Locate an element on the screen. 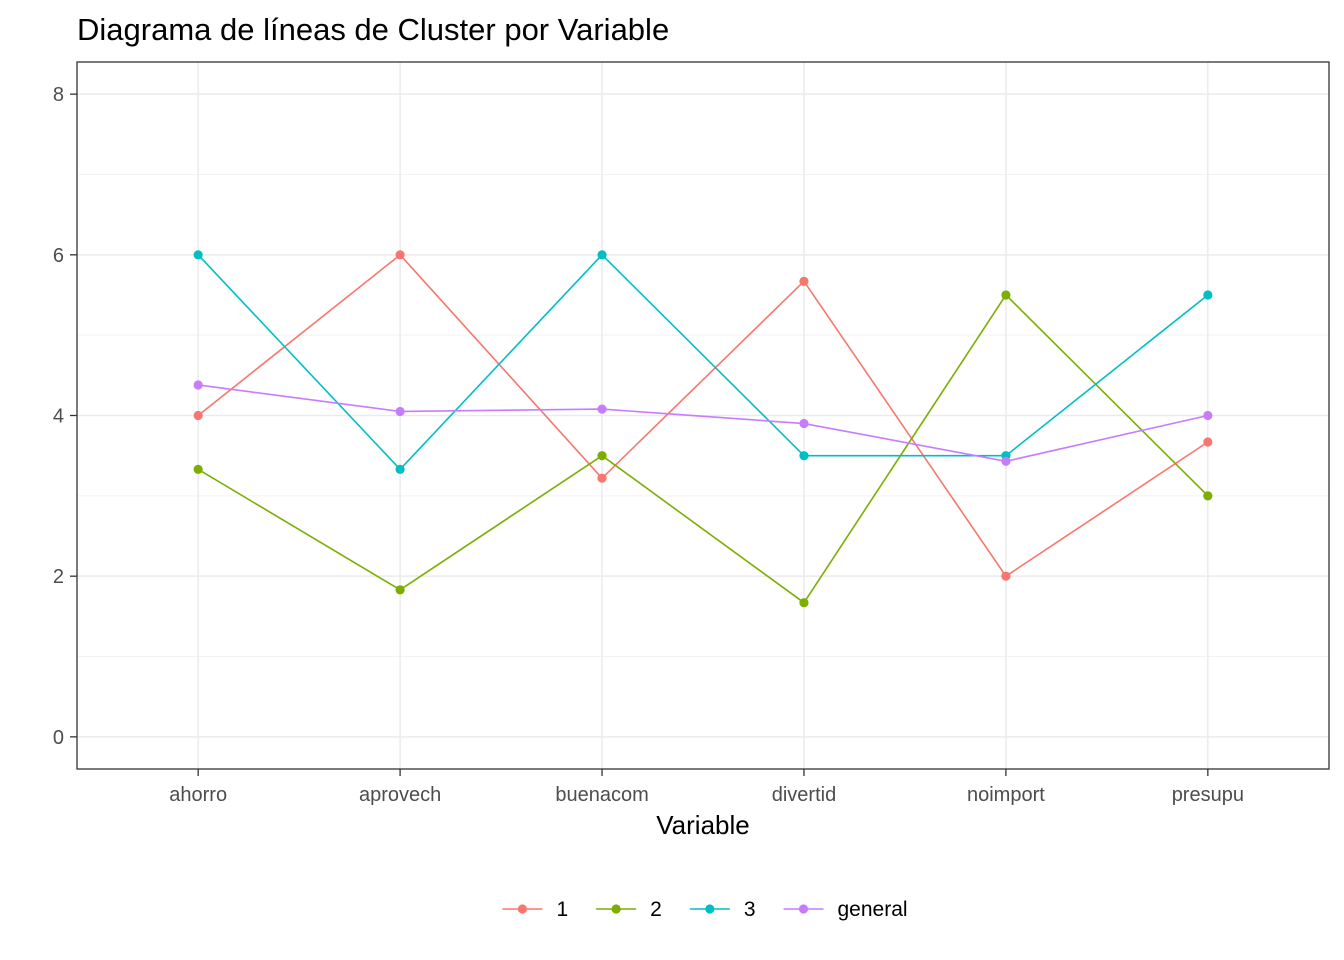 Image resolution: width=1344 pixels, height=960 pixels. legend-item-2: 2 is located at coordinates (629, 909).